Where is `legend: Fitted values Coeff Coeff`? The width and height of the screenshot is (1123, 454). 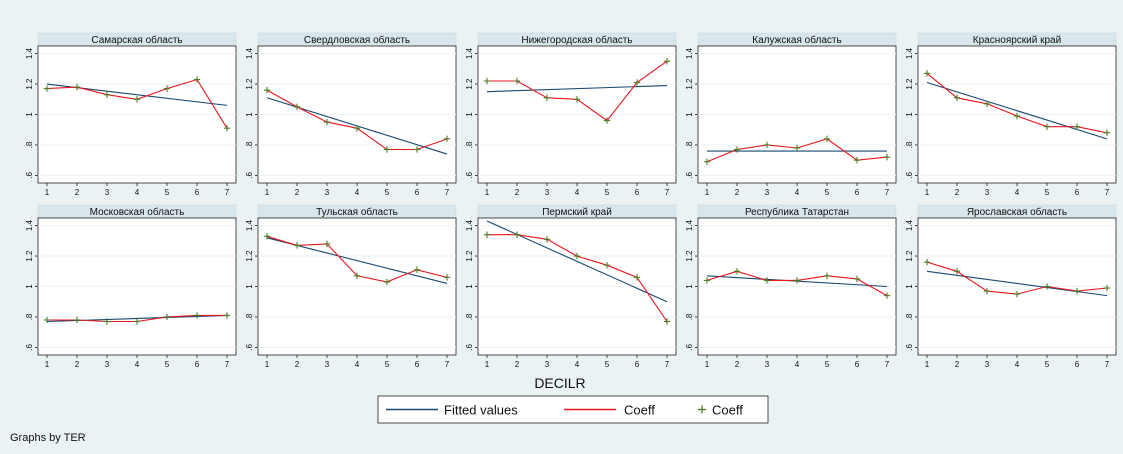
legend: Fitted values Coeff Coeff is located at coordinates (573, 409).